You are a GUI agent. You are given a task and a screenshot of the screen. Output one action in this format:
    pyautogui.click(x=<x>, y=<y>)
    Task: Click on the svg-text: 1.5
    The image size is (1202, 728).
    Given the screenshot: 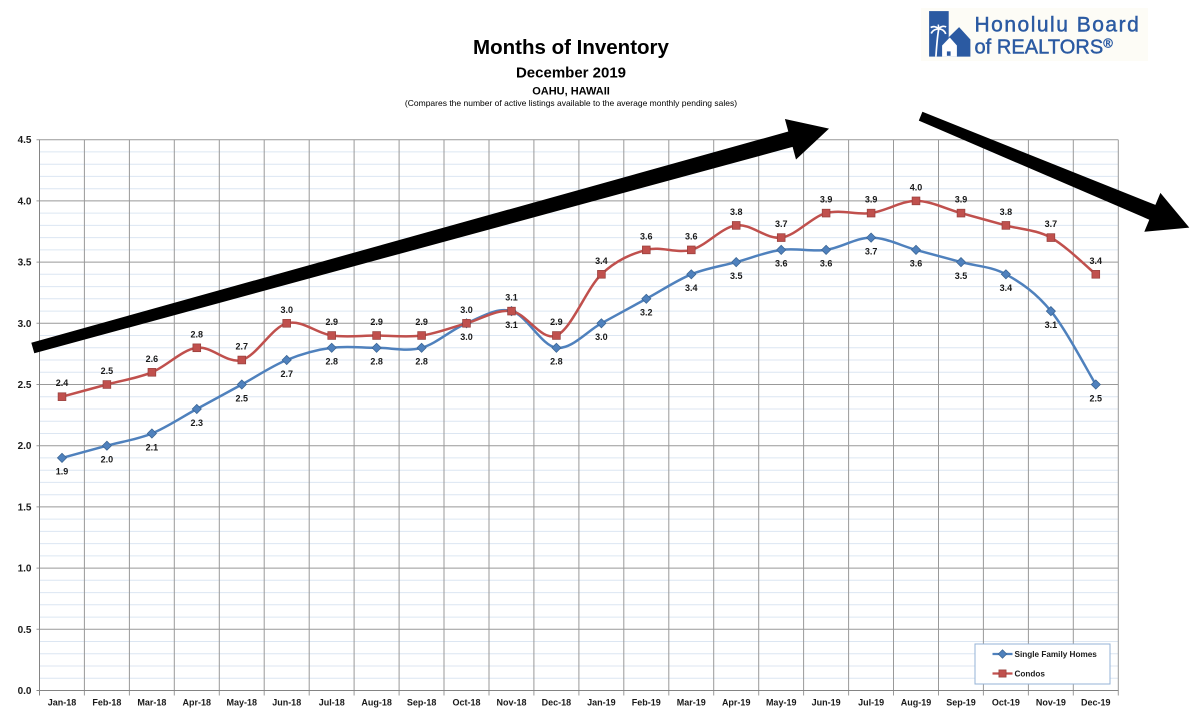 What is the action you would take?
    pyautogui.click(x=25, y=507)
    